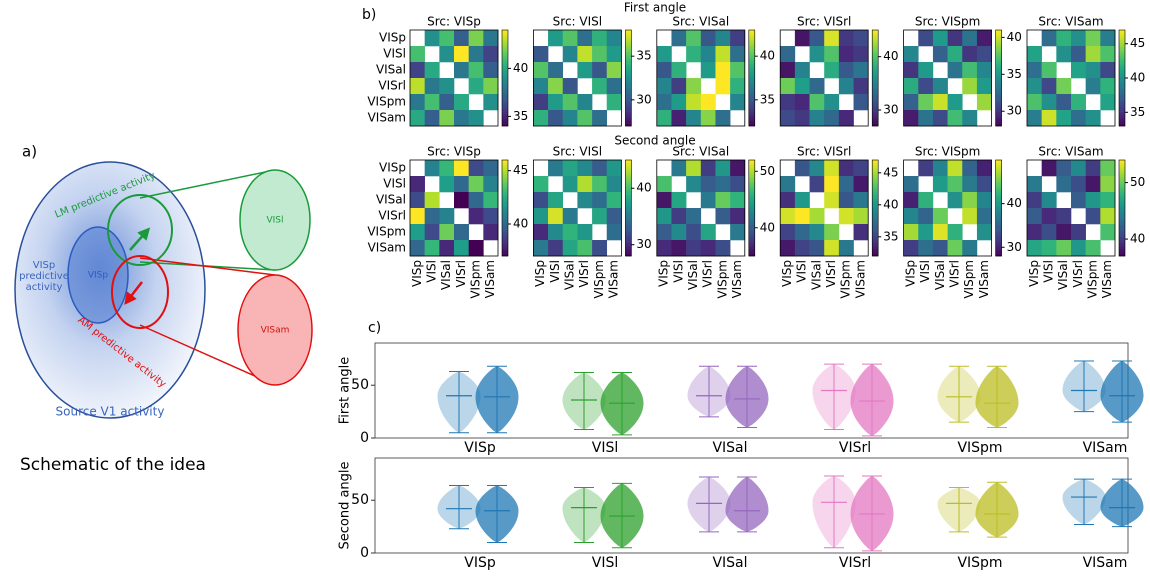 This screenshot has height=580, width=1150. I want to click on y-tick-label: VISam, so click(387, 118).